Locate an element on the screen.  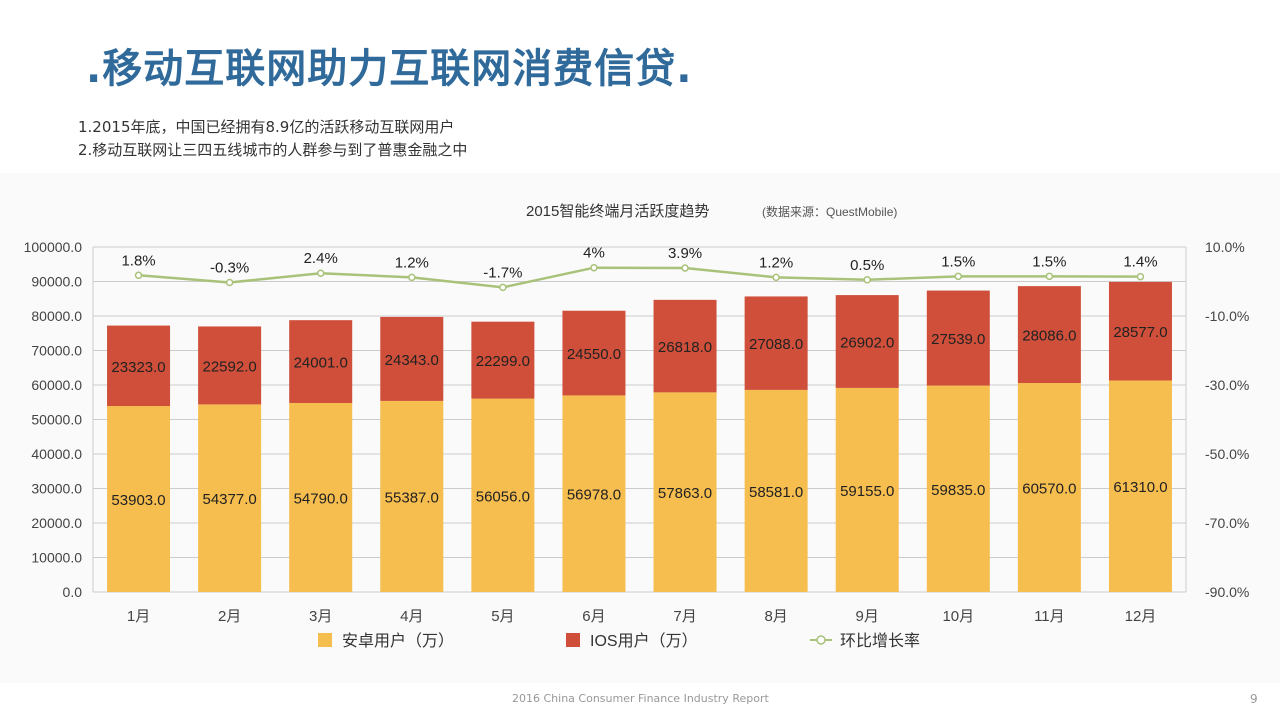
x-tick-label: 9月 is located at coordinates (867, 616).